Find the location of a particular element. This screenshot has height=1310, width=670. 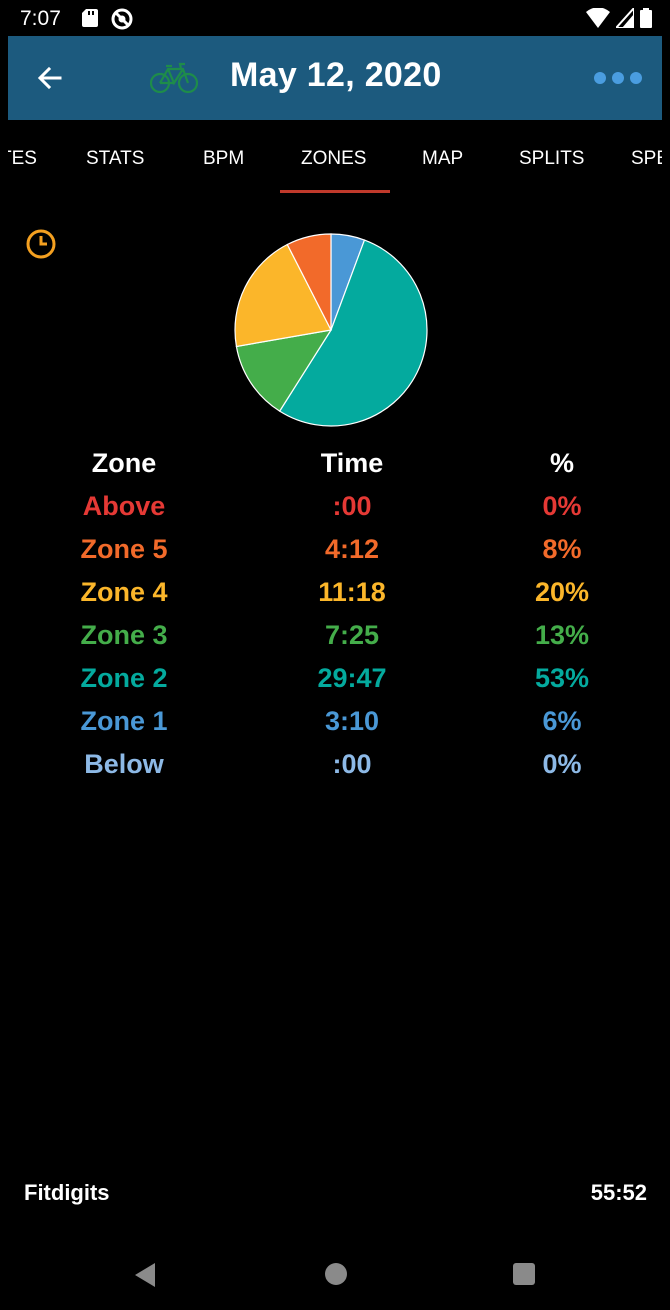

tab-notes: TES is located at coordinates (22, 158).